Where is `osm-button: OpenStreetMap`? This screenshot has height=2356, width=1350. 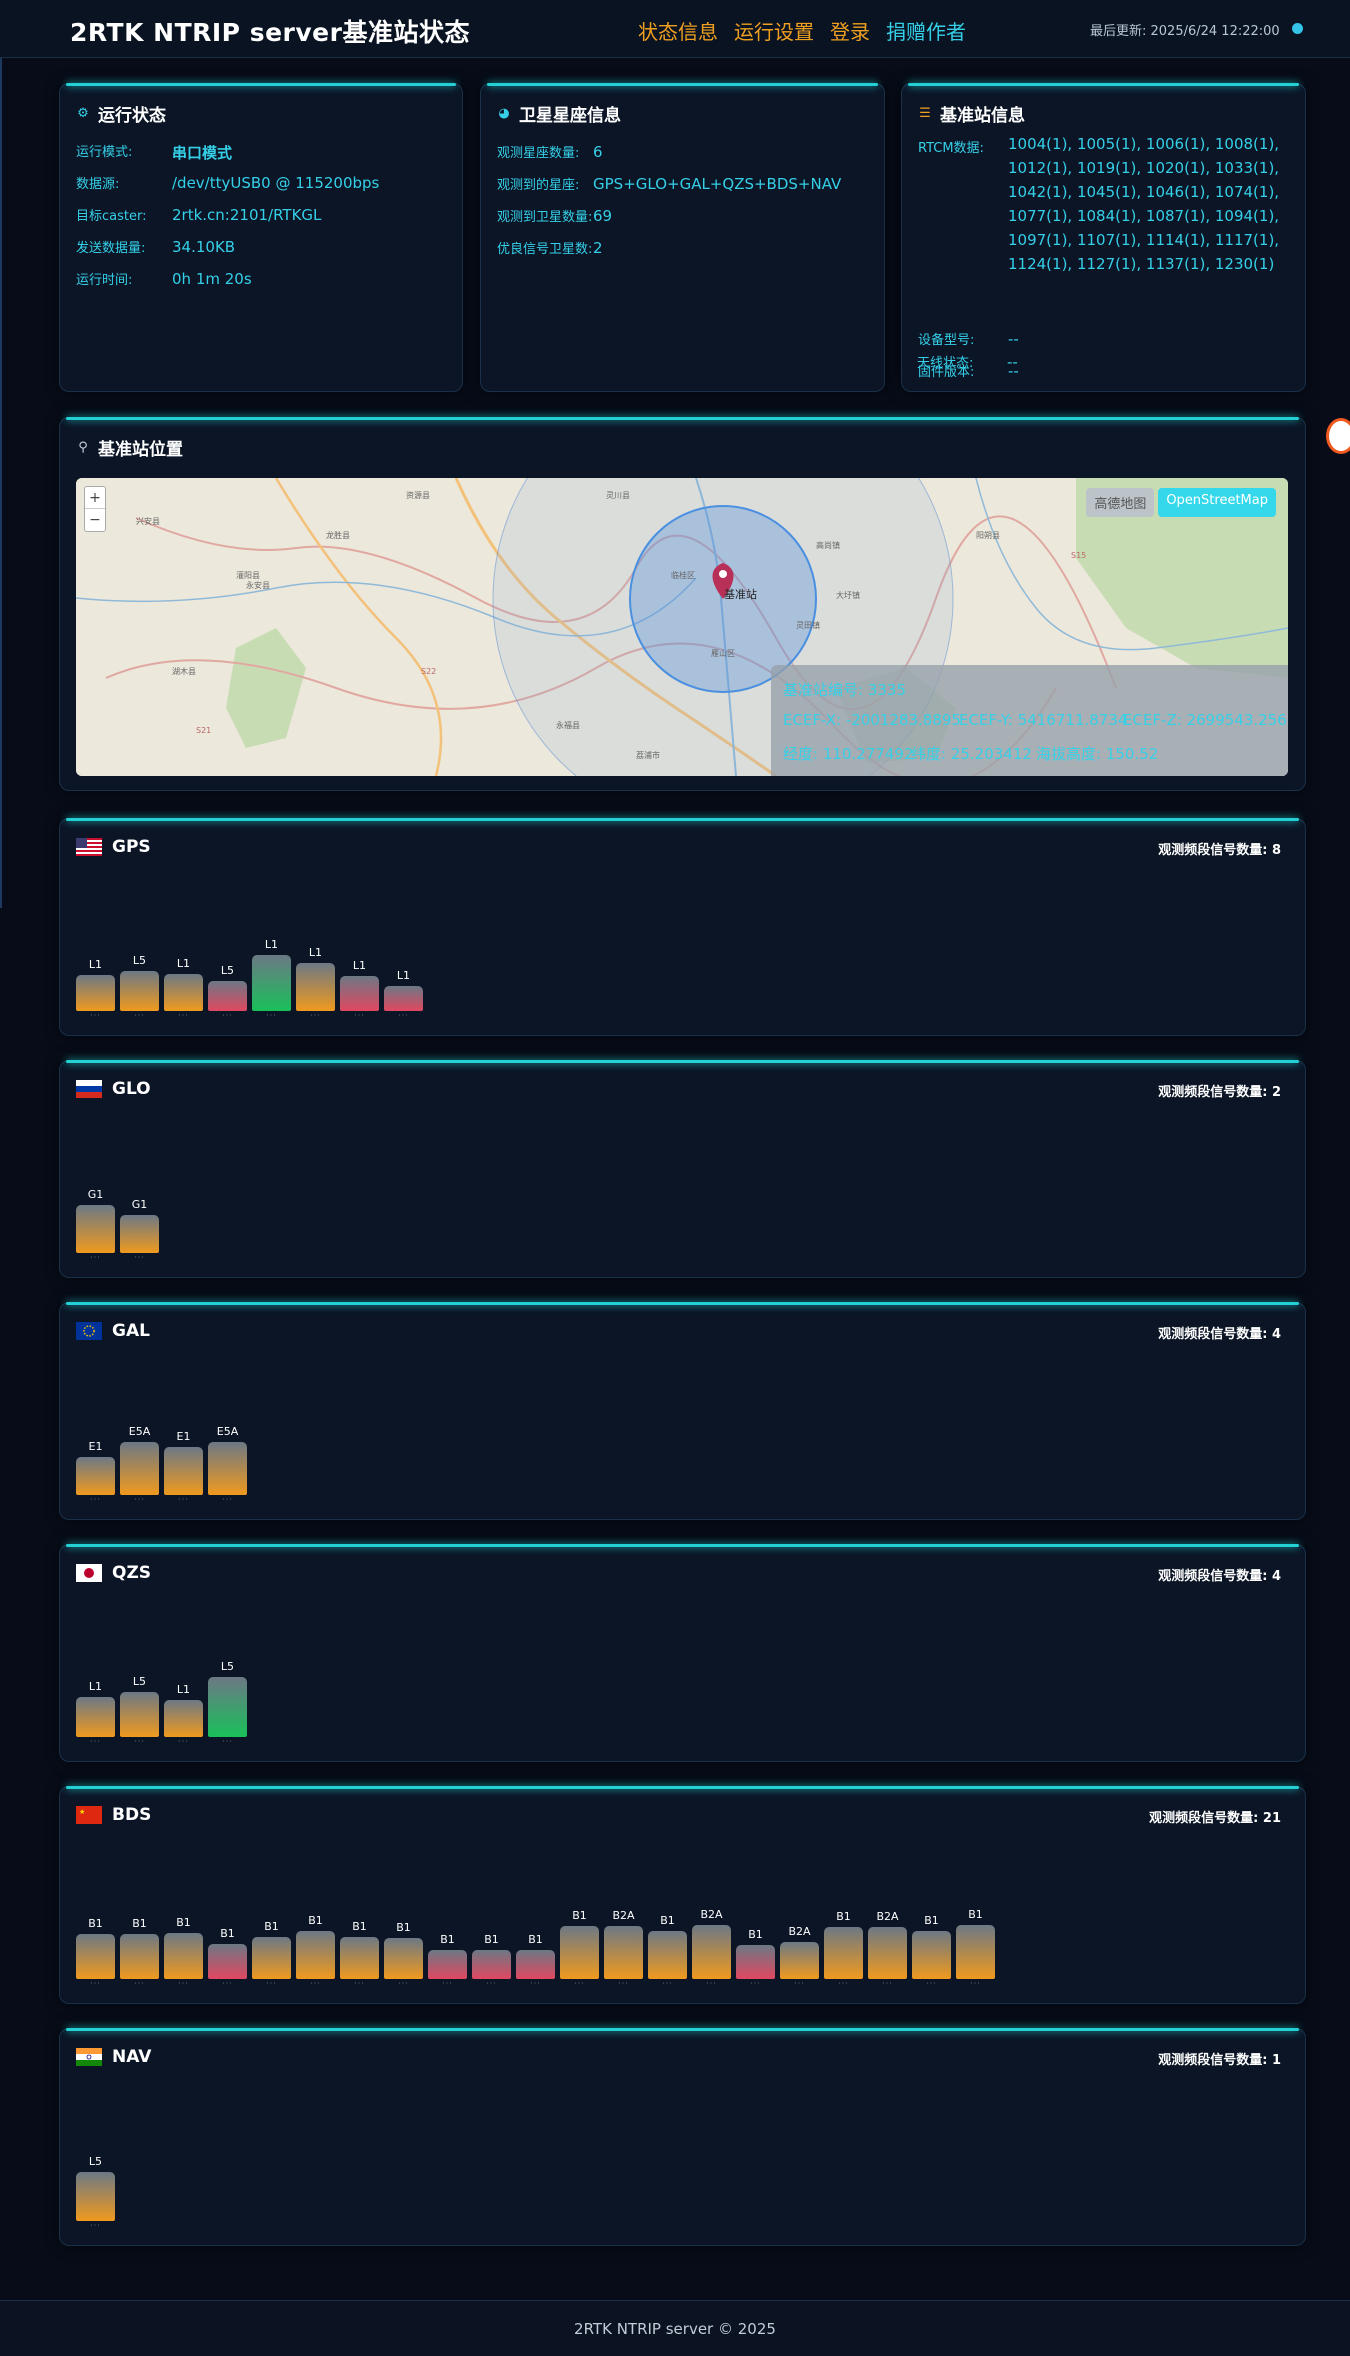 osm-button: OpenStreetMap is located at coordinates (1217, 502).